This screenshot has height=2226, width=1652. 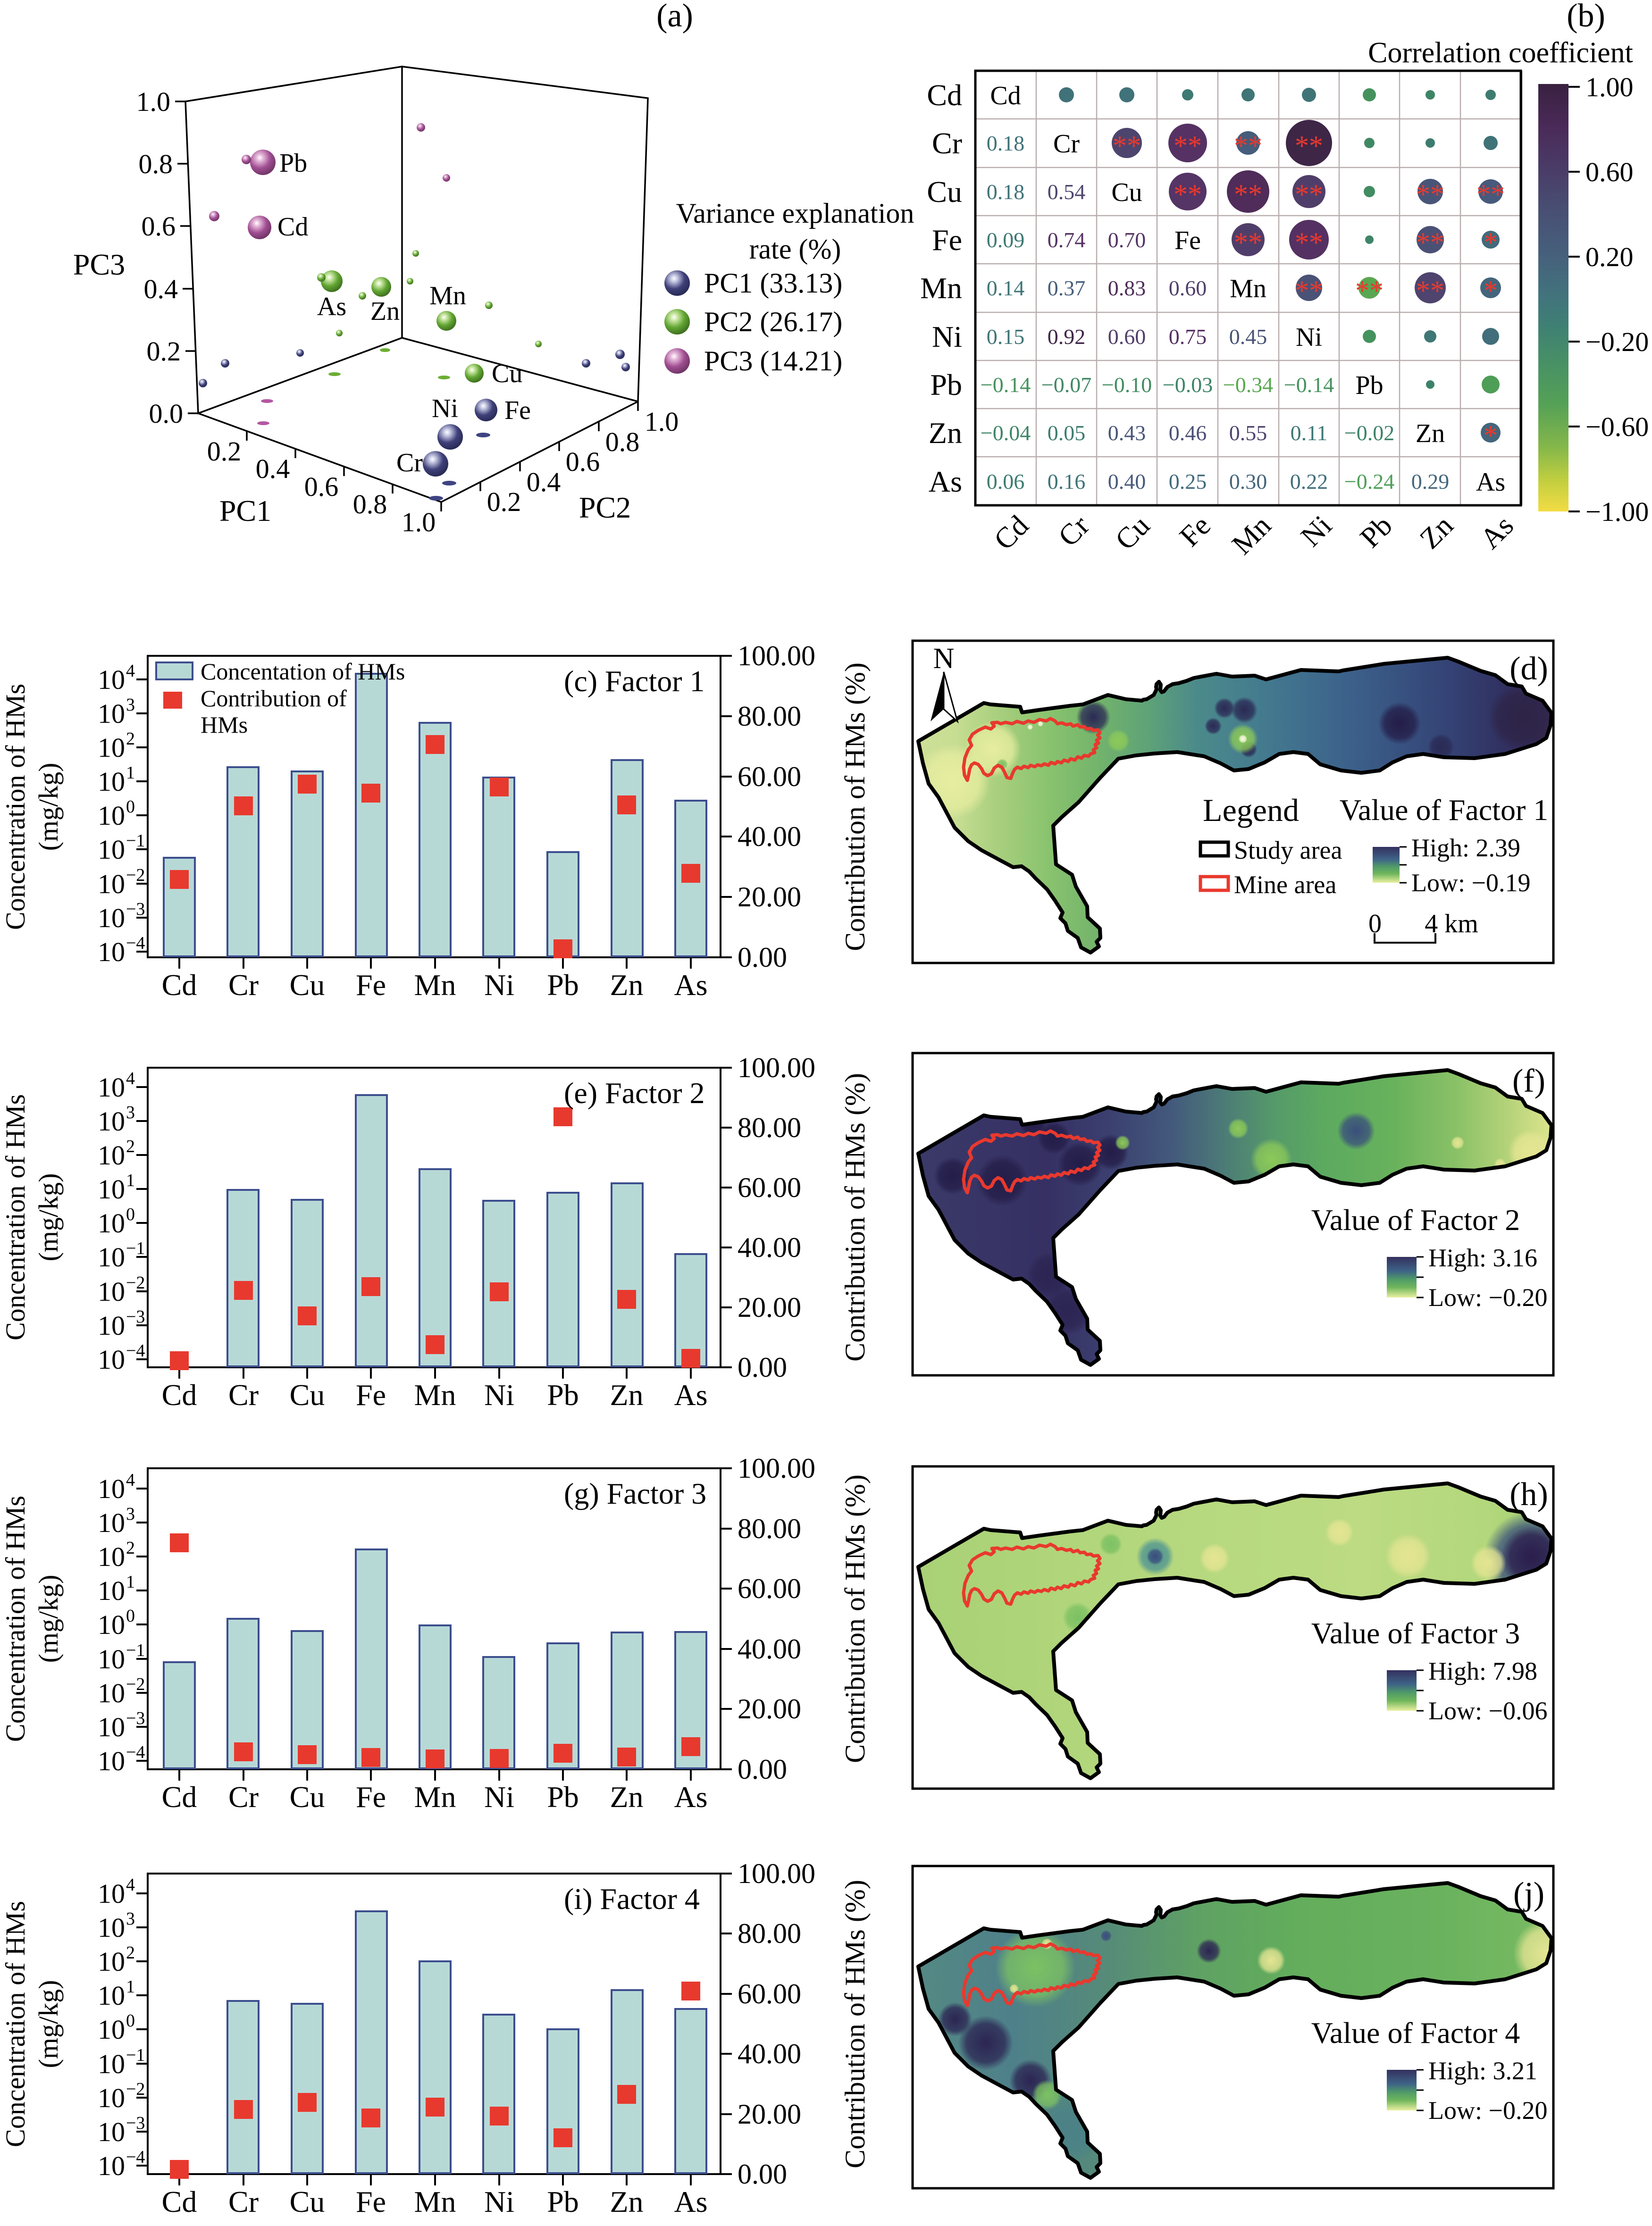 What do you see at coordinates (944, 659) in the screenshot?
I see `svg-text: N` at bounding box center [944, 659].